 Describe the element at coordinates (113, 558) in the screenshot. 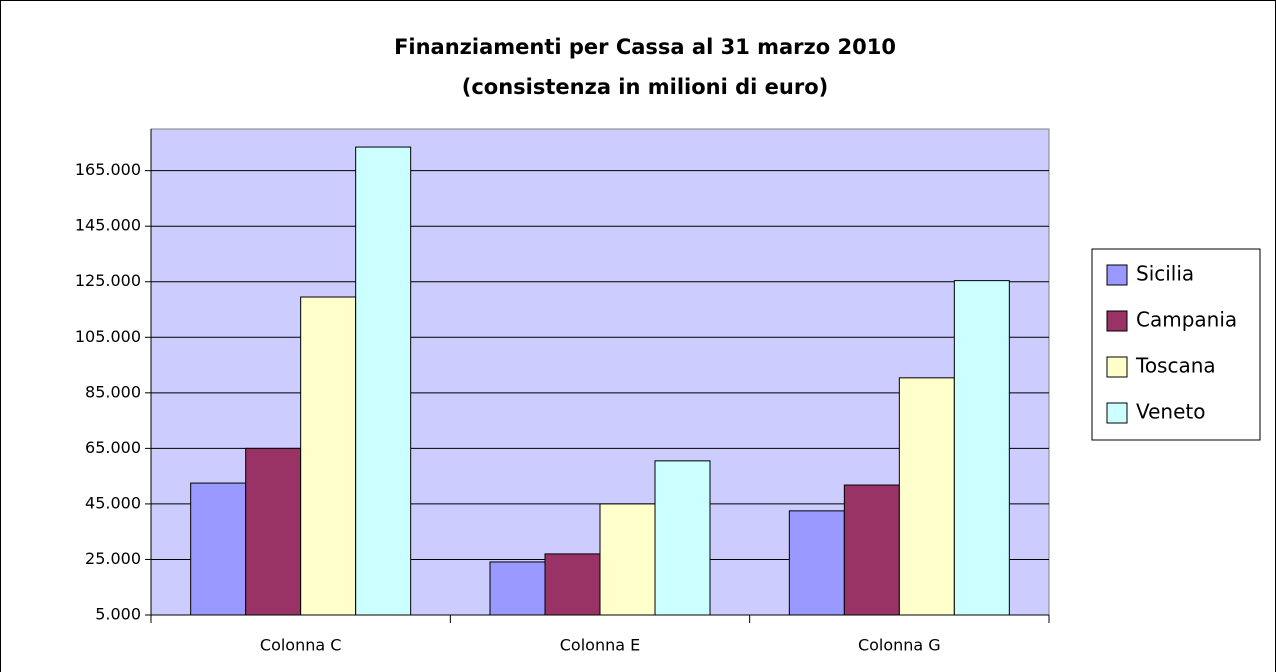

I see `y-tick-label: 25.000` at that location.